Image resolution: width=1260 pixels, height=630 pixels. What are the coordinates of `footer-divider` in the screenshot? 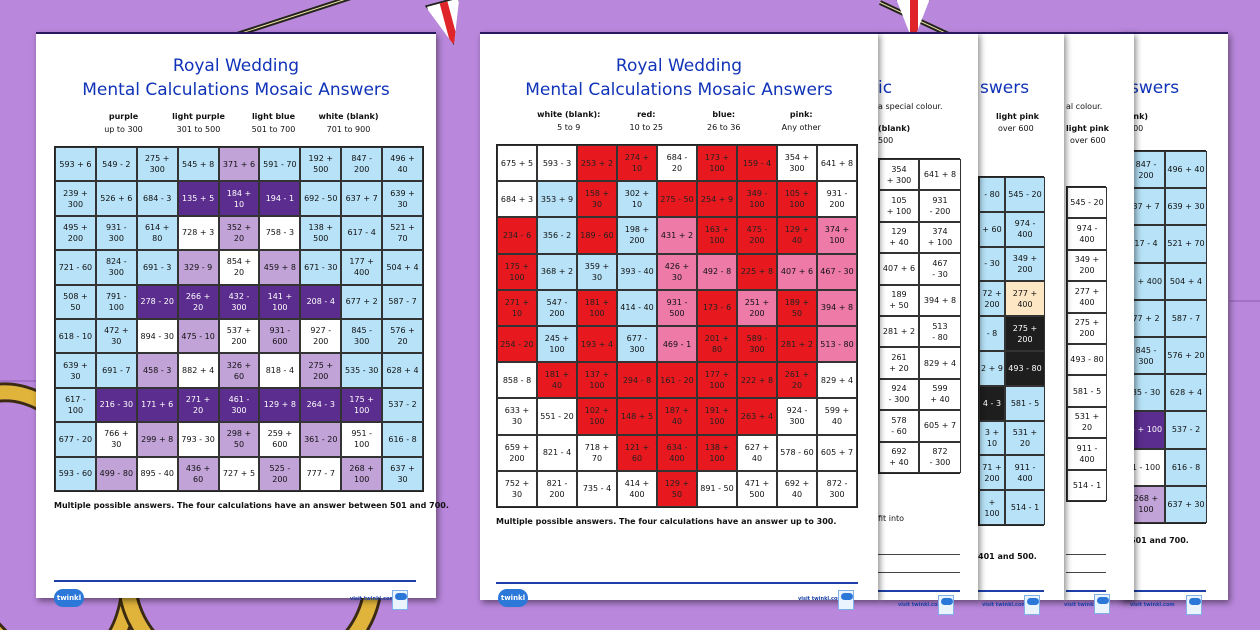 It's located at (919, 591).